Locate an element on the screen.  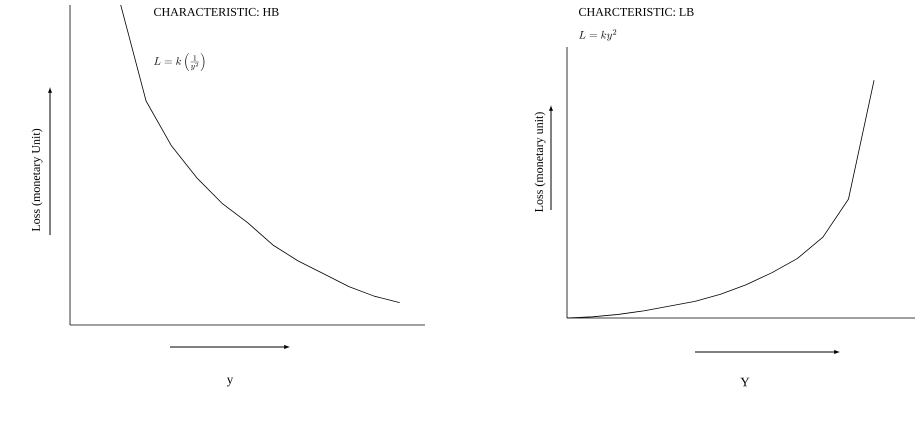
x-axis-title: y is located at coordinates (230, 382).